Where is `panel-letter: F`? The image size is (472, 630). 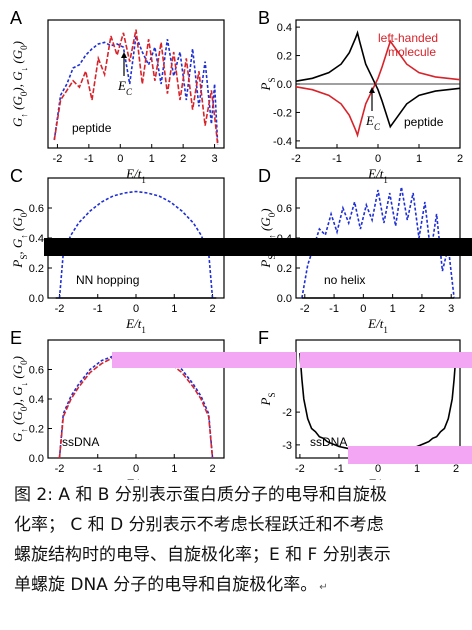 panel-letter: F is located at coordinates (263, 338).